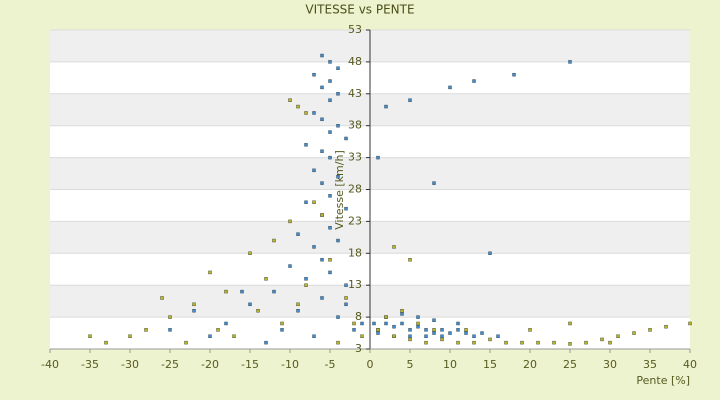 Image resolution: width=720 pixels, height=400 pixels. Describe the element at coordinates (355, 93) in the screenshot. I see `y-tick-label: 43` at that location.